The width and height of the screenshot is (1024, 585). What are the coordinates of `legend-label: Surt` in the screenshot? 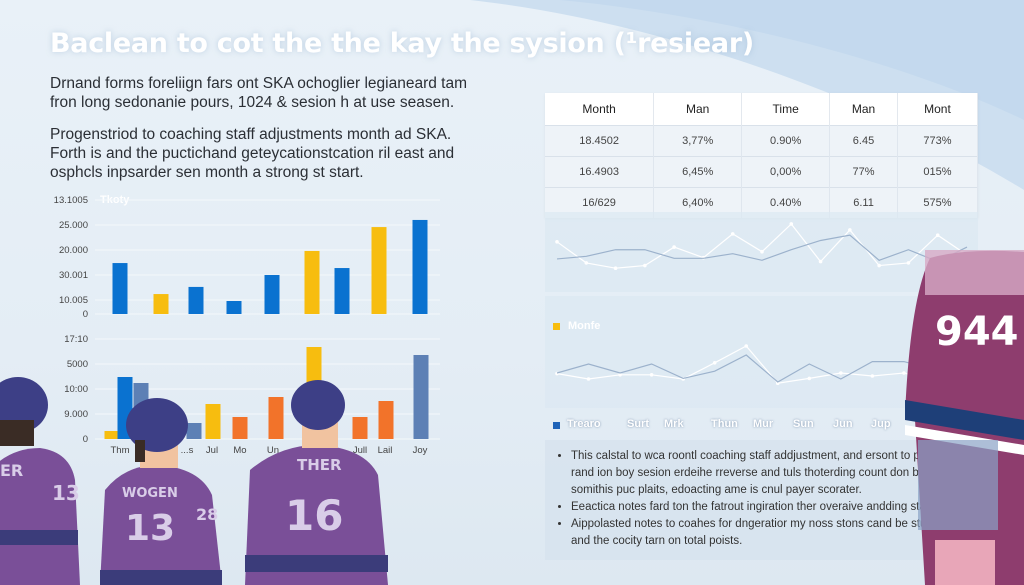 It's located at (638, 424).